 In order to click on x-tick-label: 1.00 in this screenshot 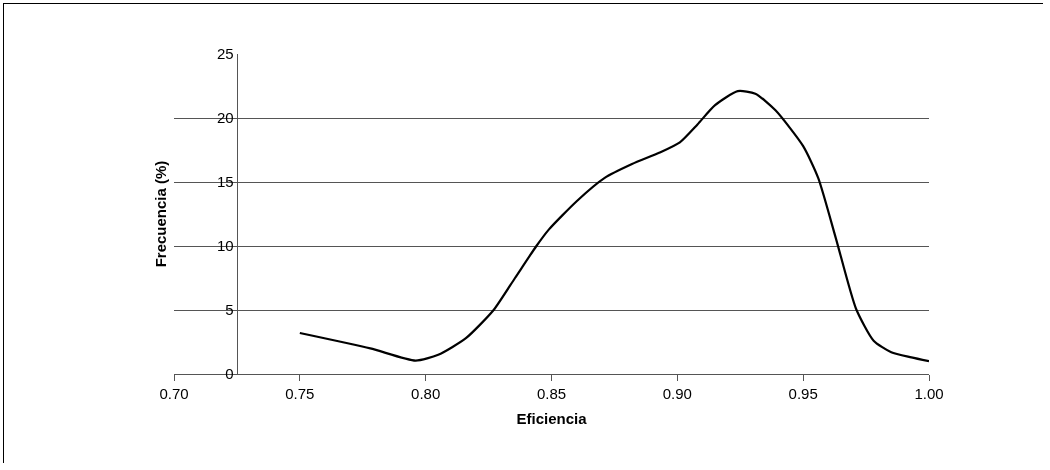, I will do `click(929, 393)`.